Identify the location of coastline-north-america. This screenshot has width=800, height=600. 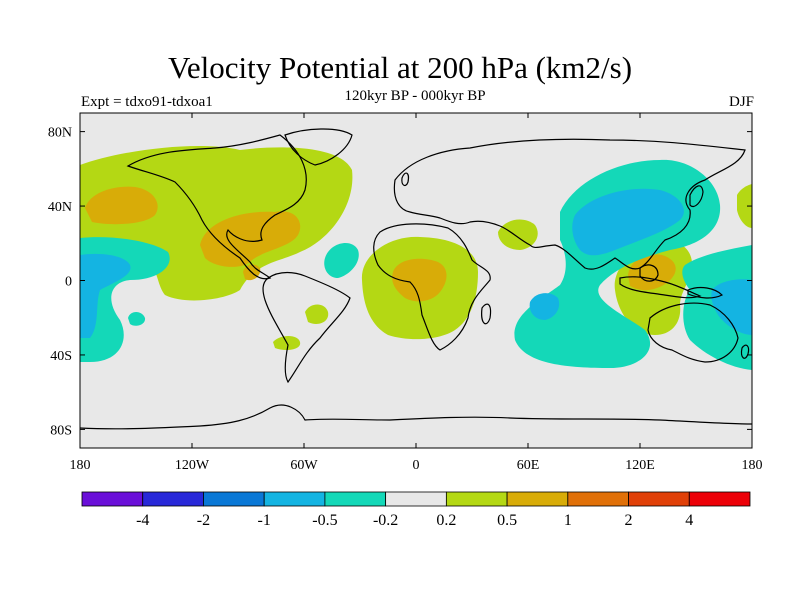
(216, 207).